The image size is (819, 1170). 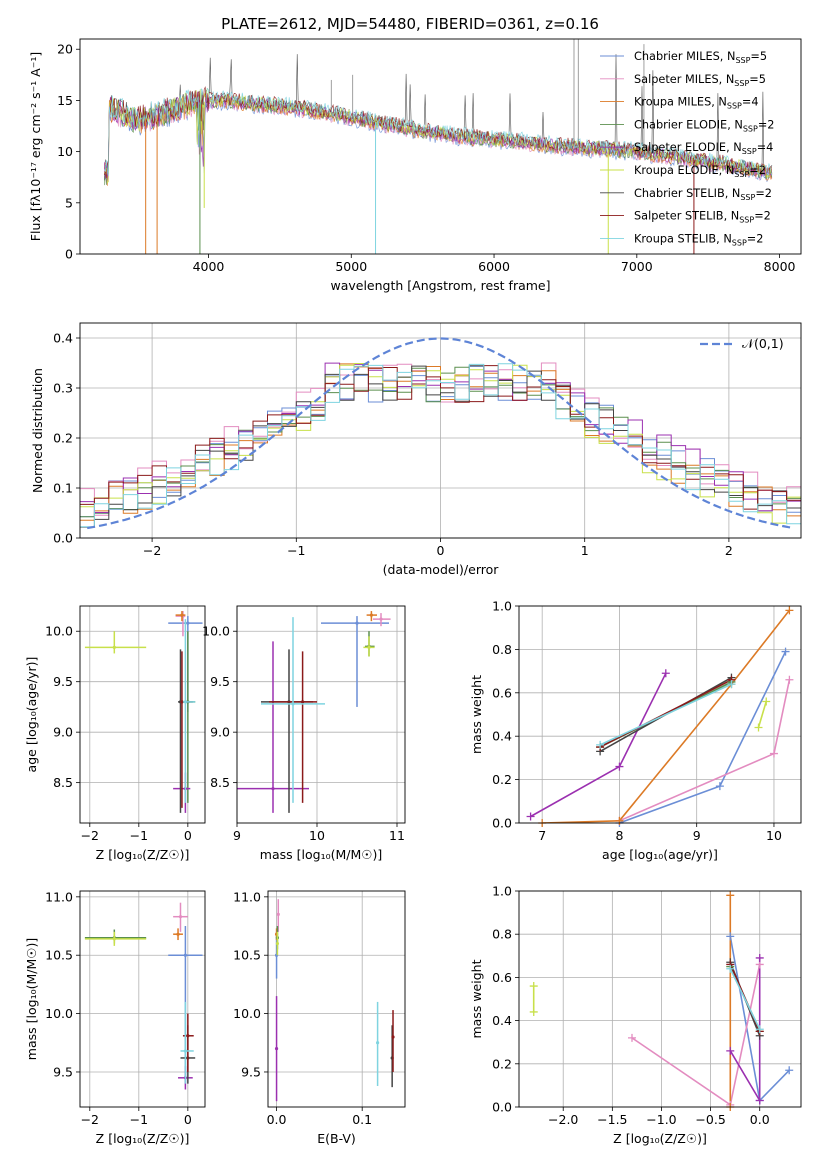 What do you see at coordinates (63, 732) in the screenshot?
I see `y-tick-label: 9.0` at bounding box center [63, 732].